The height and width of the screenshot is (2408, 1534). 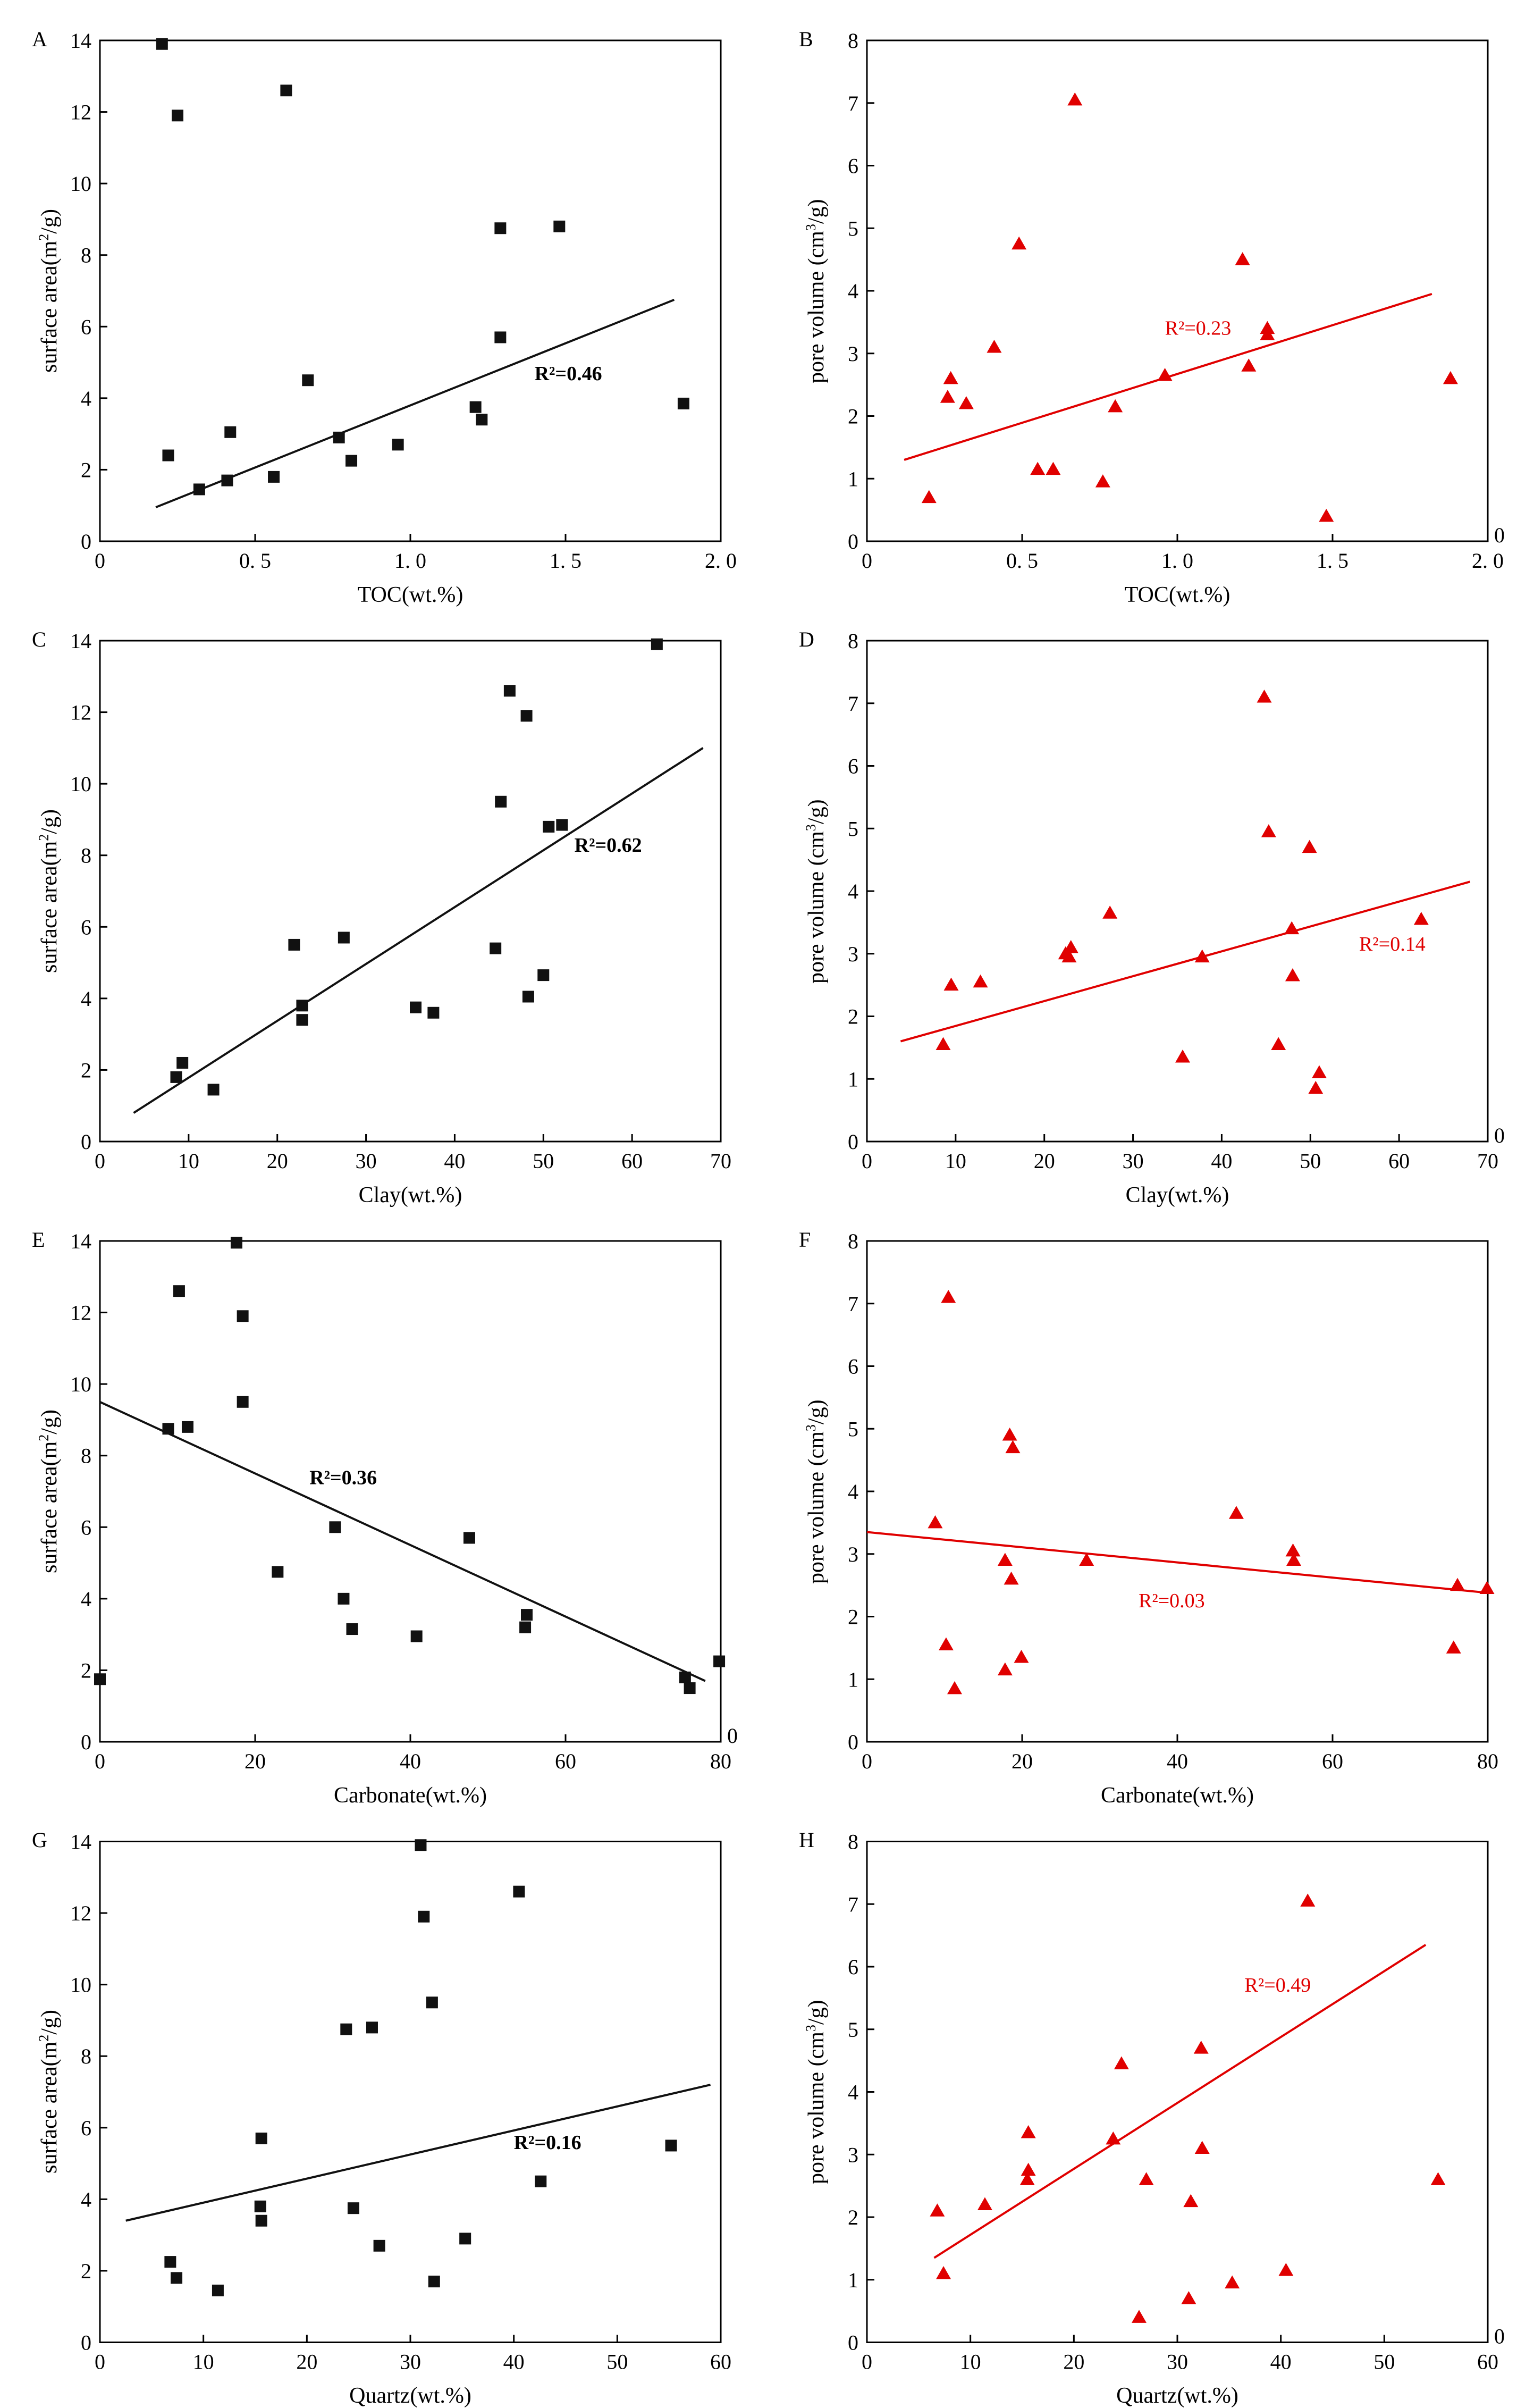 What do you see at coordinates (817, 307) in the screenshot?
I see `y-axis-label-main: pore volume (cm` at bounding box center [817, 307].